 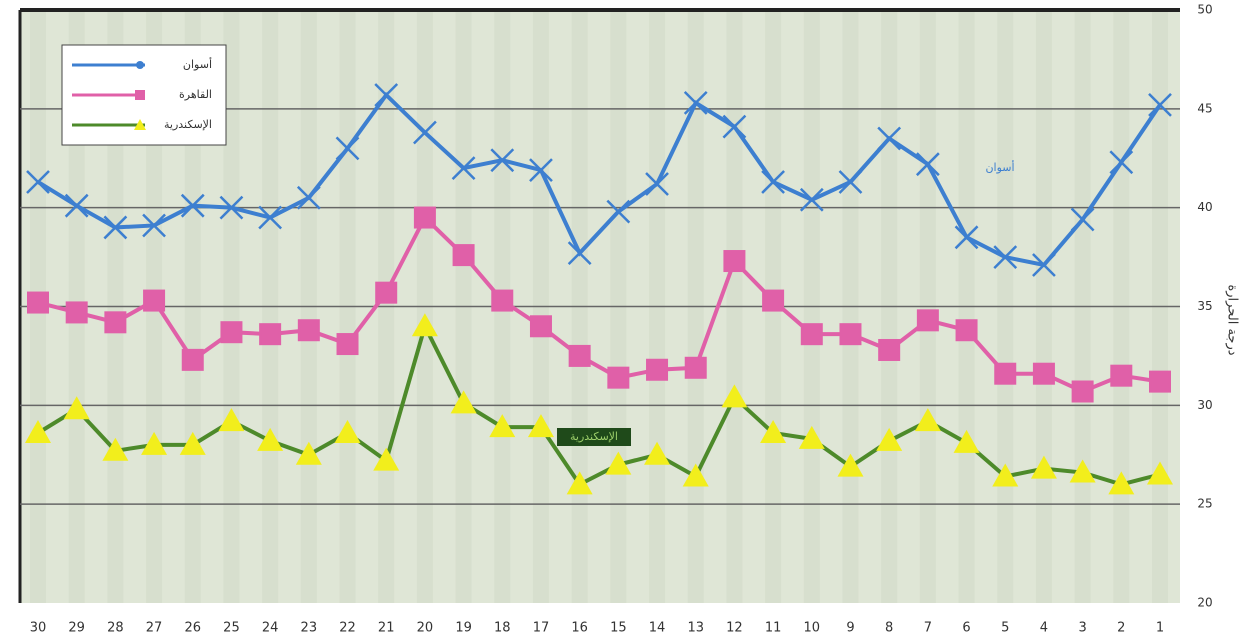 I want to click on y-tick-label: 20, so click(x=1204, y=603).